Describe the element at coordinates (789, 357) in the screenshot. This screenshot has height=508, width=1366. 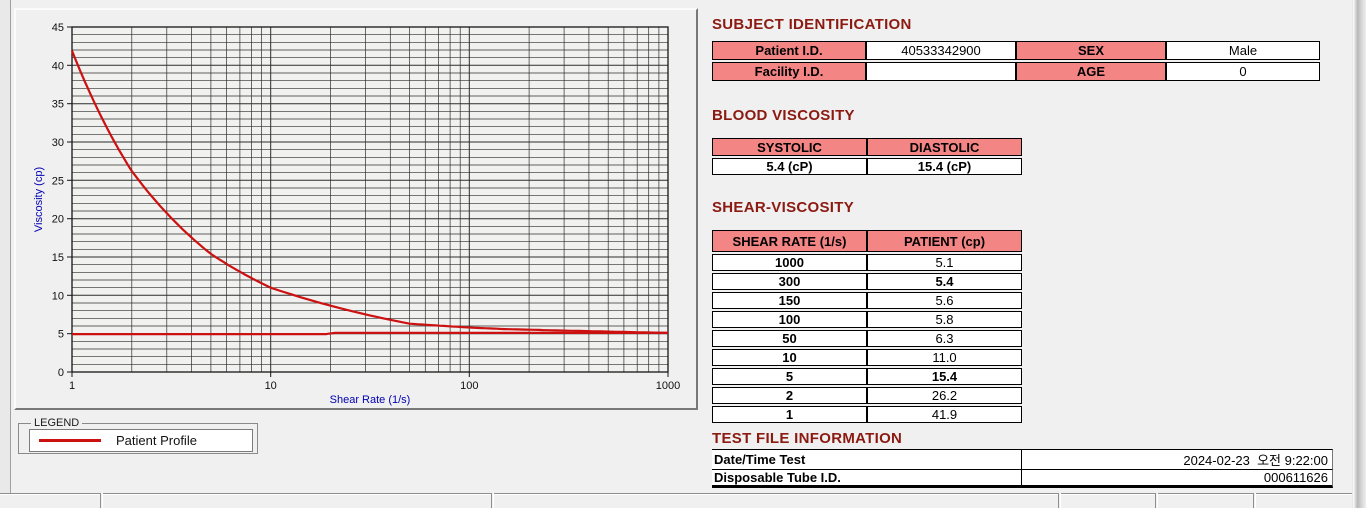
I see `shear-rate-cell: 10` at that location.